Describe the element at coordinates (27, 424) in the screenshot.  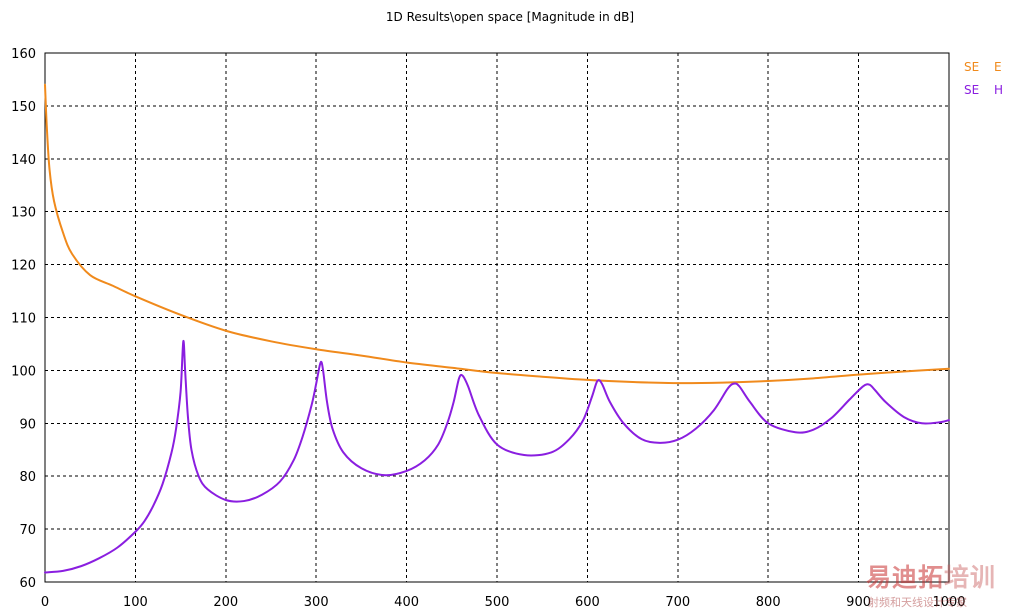
I see `y-tick-label: 90` at that location.